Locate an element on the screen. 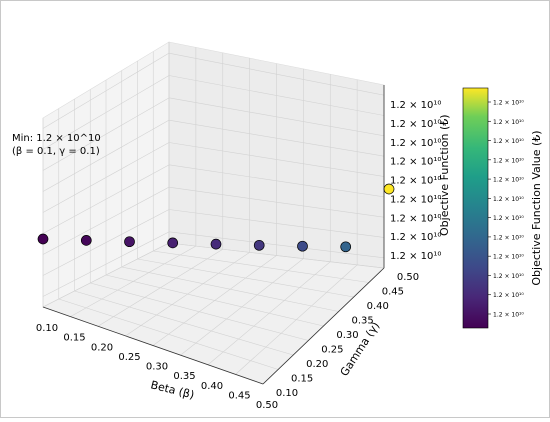 The image size is (550, 422). objective-axis-label: Objective Function (₺) is located at coordinates (444, 175).